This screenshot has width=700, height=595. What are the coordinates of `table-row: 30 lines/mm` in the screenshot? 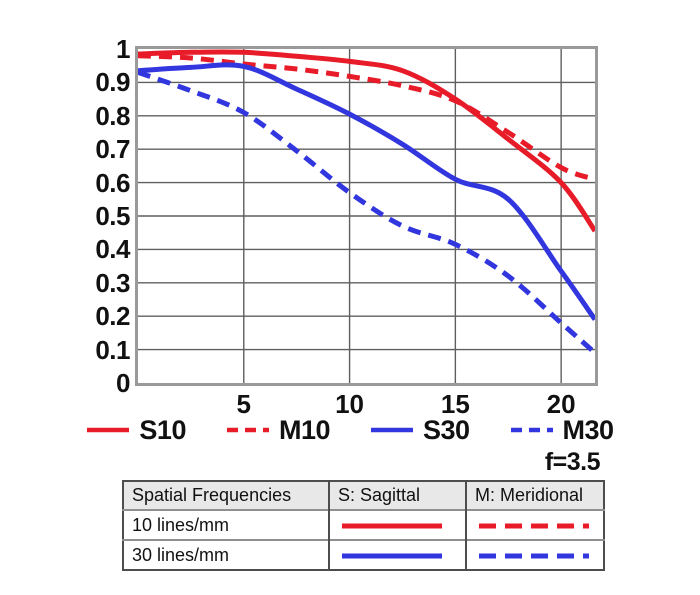 It's located at (363, 554).